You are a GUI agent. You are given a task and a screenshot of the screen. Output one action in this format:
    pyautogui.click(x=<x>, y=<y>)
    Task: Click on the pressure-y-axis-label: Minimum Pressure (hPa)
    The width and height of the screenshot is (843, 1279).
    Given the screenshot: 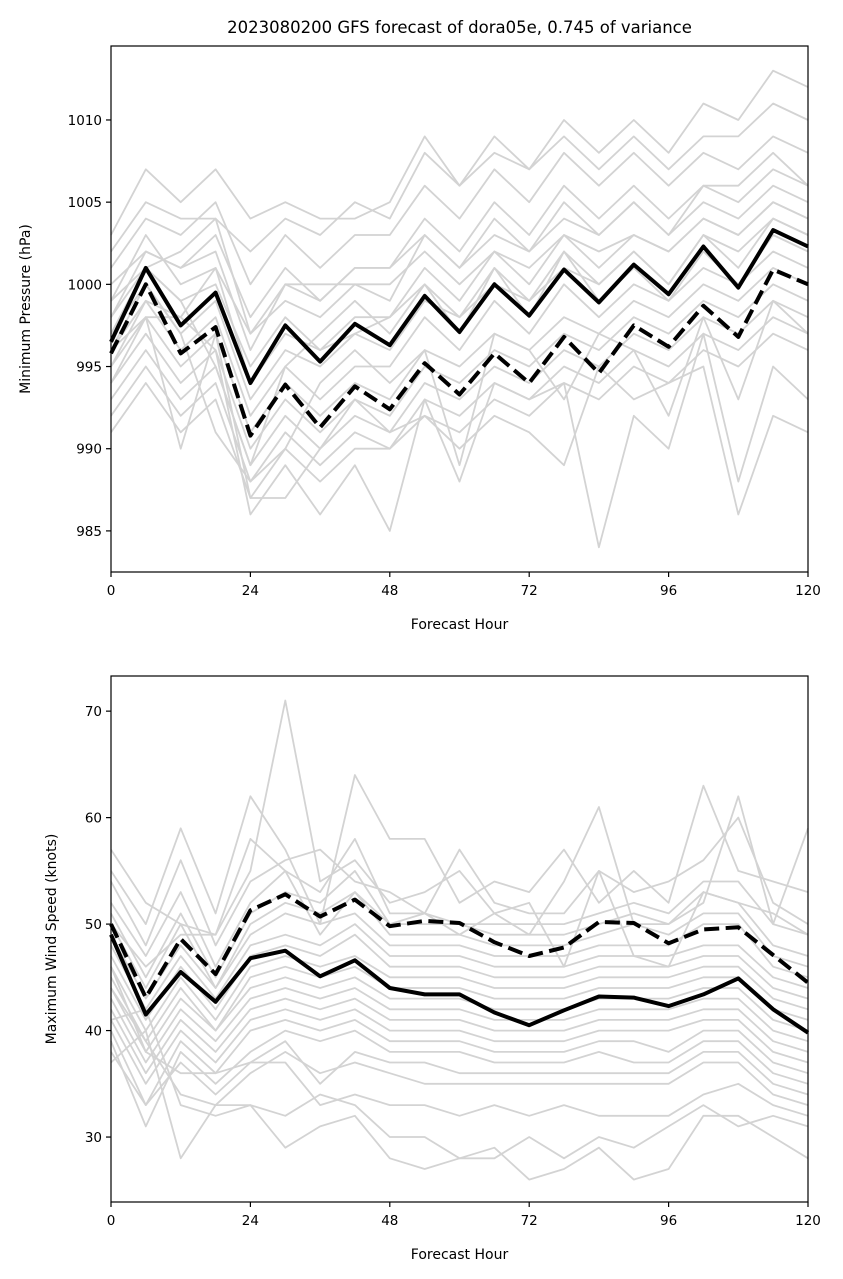 What is the action you would take?
    pyautogui.click(x=26, y=309)
    